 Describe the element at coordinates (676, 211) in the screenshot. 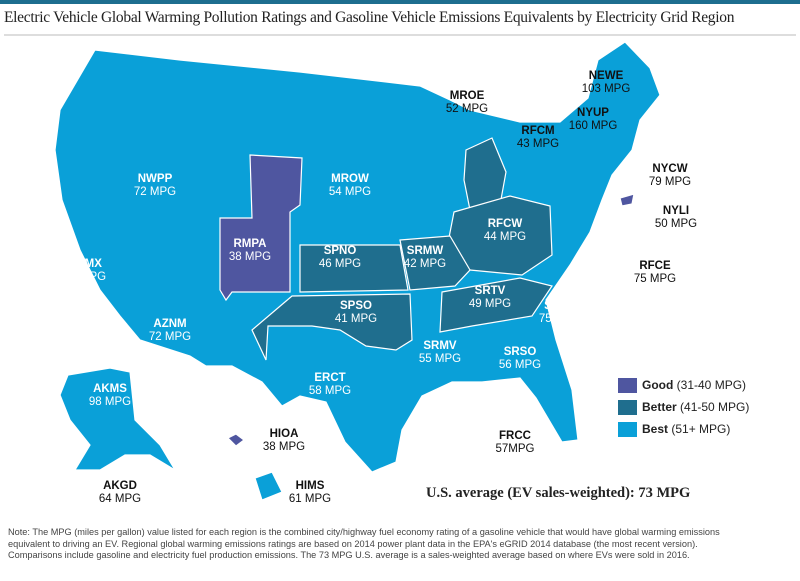

I see `region-code: NYLI` at that location.